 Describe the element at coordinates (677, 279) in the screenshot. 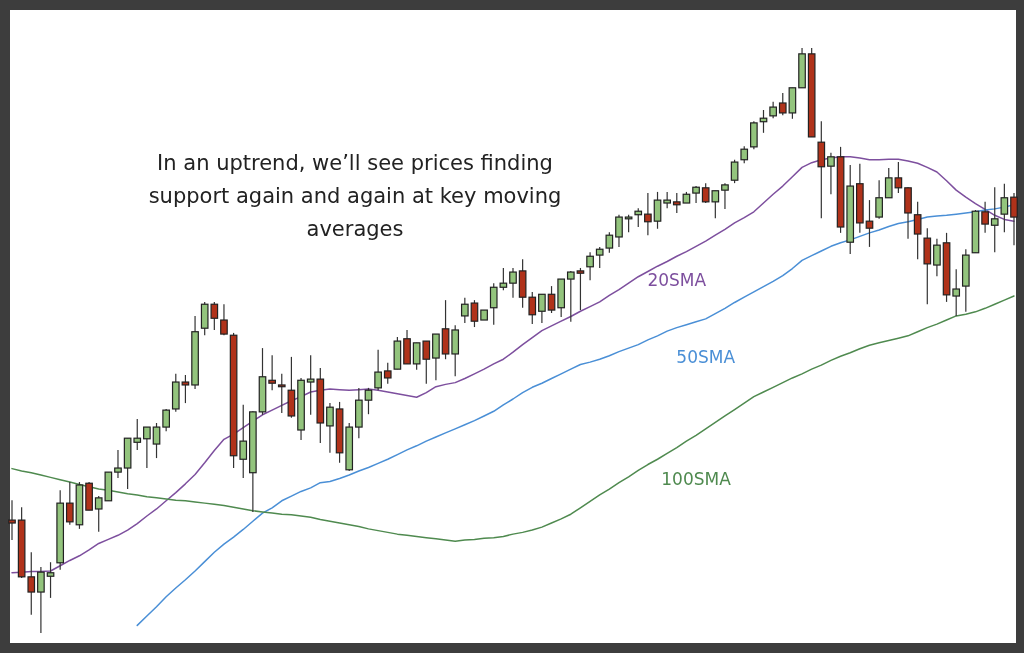

I see `series-label: 20SMA` at that location.